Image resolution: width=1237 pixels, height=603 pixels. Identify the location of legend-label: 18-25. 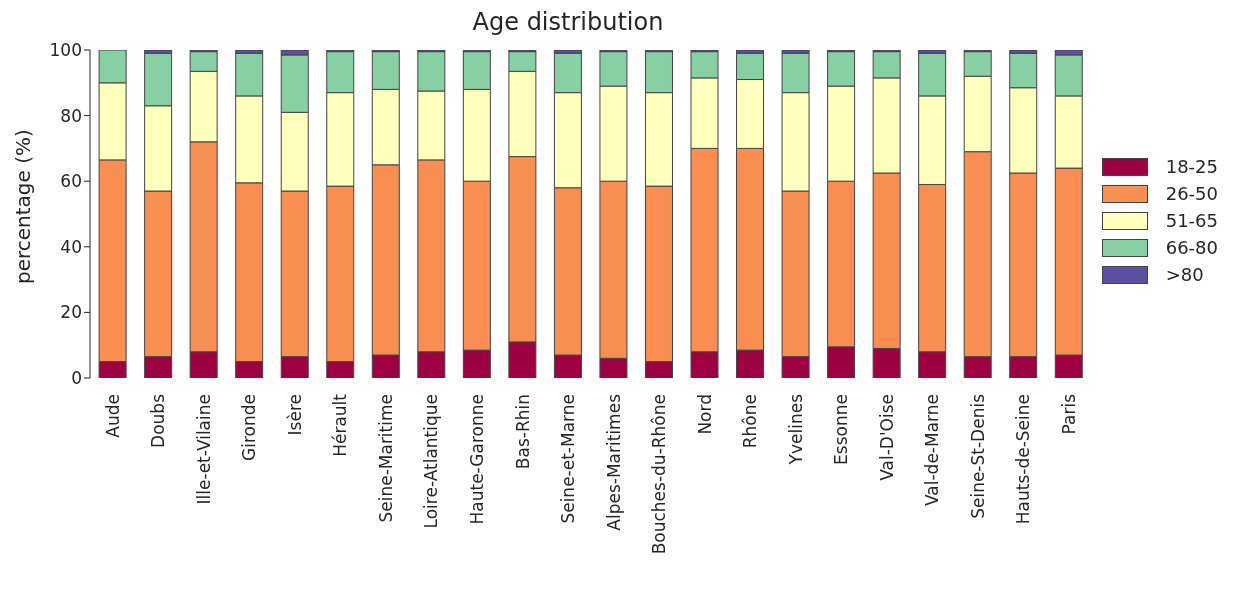
(1191, 166).